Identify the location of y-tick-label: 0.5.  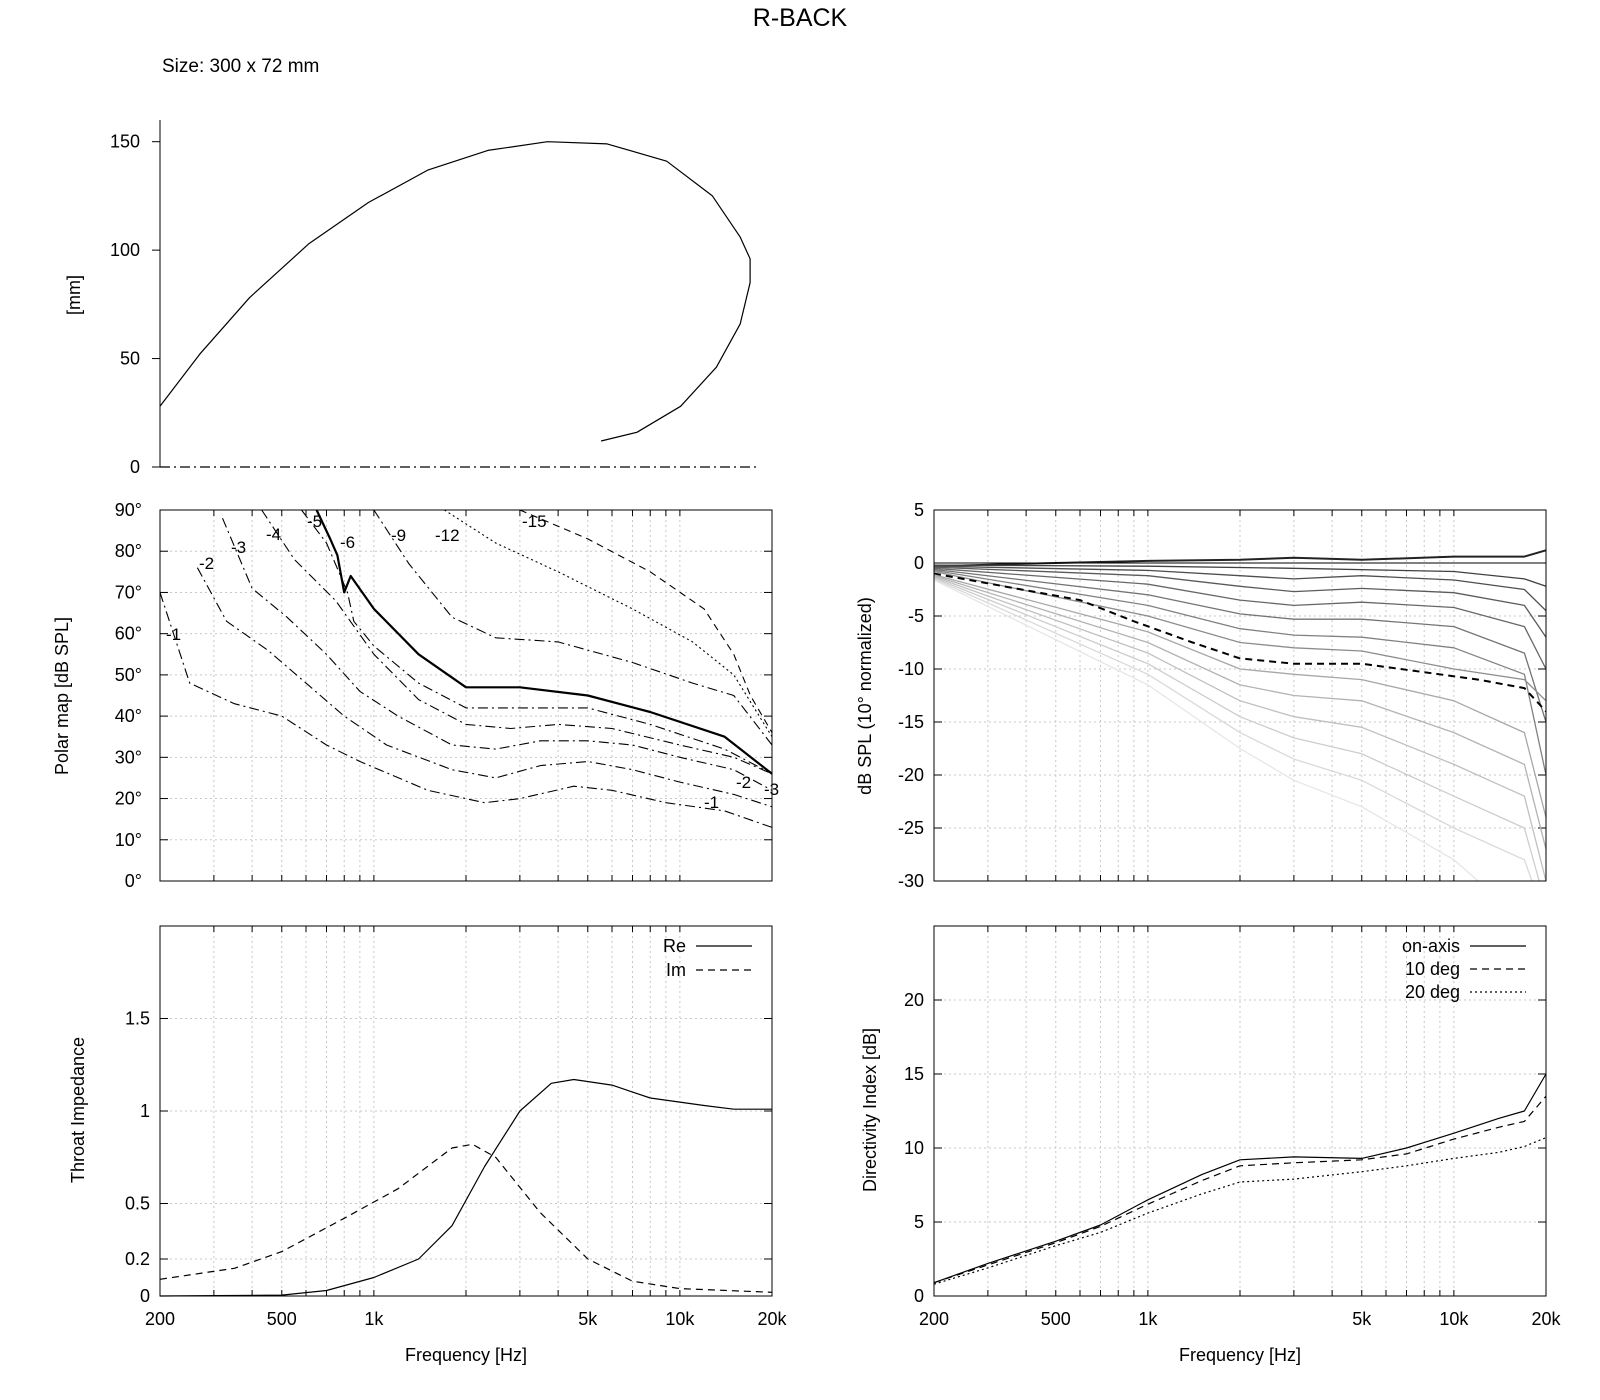
(137, 1204).